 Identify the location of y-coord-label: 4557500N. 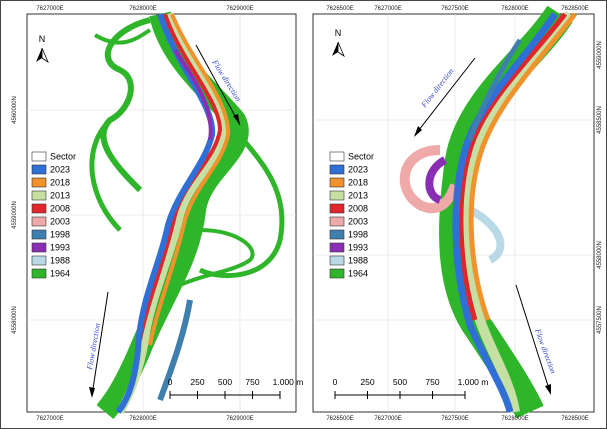
(600, 320).